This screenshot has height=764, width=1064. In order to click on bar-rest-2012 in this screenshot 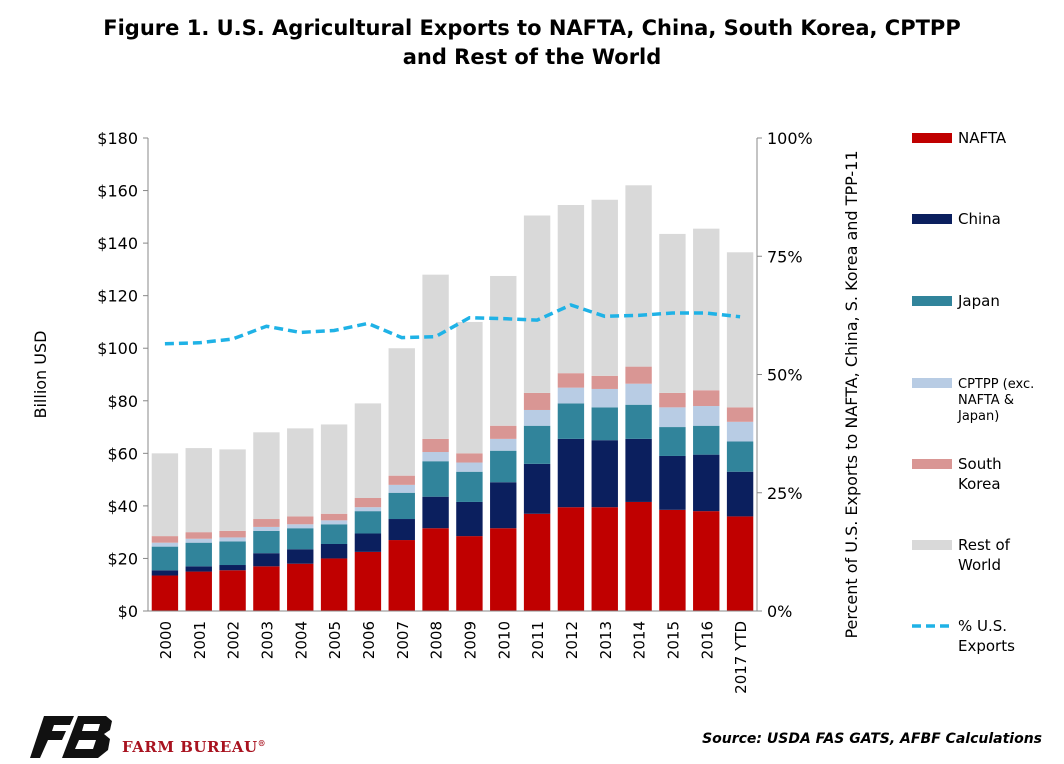, I will do `click(571, 289)`.